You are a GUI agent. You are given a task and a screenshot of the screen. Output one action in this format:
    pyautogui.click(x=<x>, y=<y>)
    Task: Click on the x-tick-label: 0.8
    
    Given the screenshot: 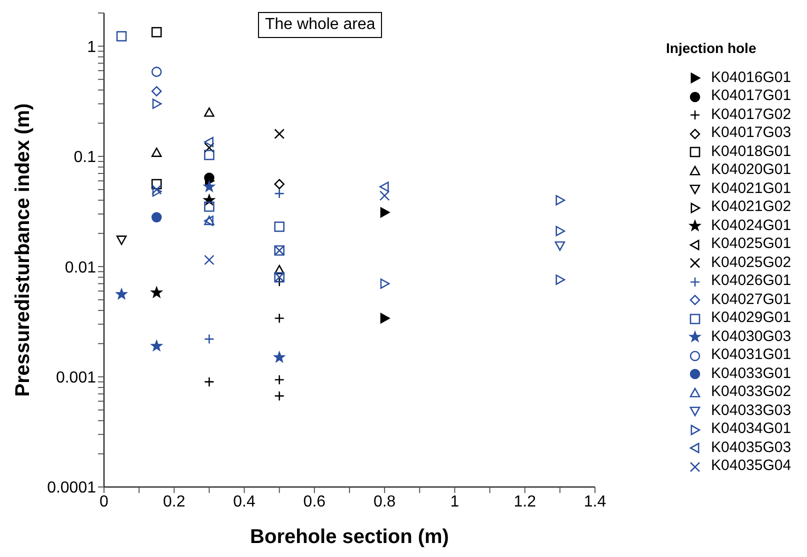 What is the action you would take?
    pyautogui.click(x=384, y=501)
    